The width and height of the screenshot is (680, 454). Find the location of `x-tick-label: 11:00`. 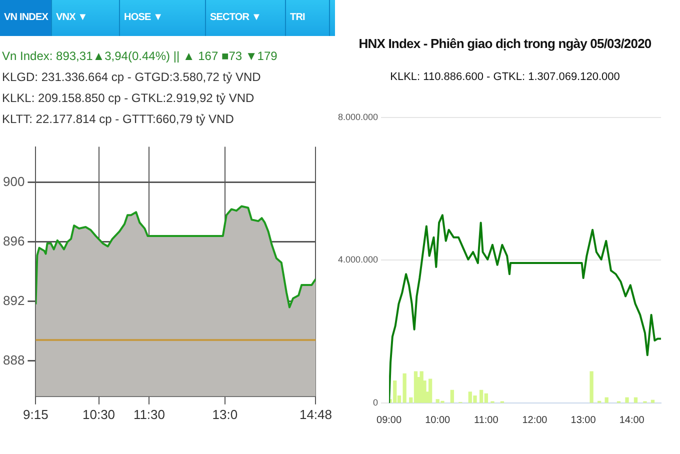

x-tick-label: 11:00 is located at coordinates (486, 420).